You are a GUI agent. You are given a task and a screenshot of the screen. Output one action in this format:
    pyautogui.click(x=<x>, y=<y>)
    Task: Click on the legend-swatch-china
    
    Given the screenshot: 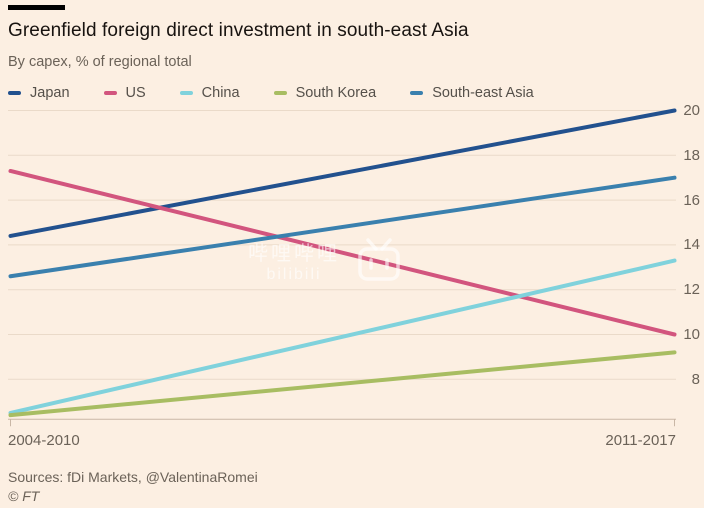 What is the action you would take?
    pyautogui.click(x=186, y=93)
    